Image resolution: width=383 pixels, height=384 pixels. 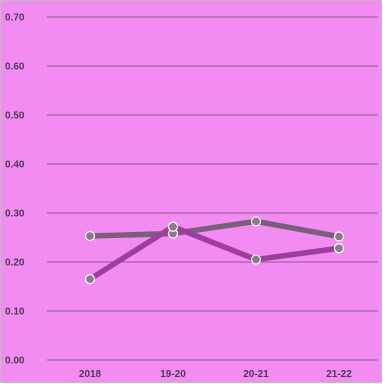 What do you see at coordinates (90, 374) in the screenshot?
I see `x-tick-label: 2018` at bounding box center [90, 374].